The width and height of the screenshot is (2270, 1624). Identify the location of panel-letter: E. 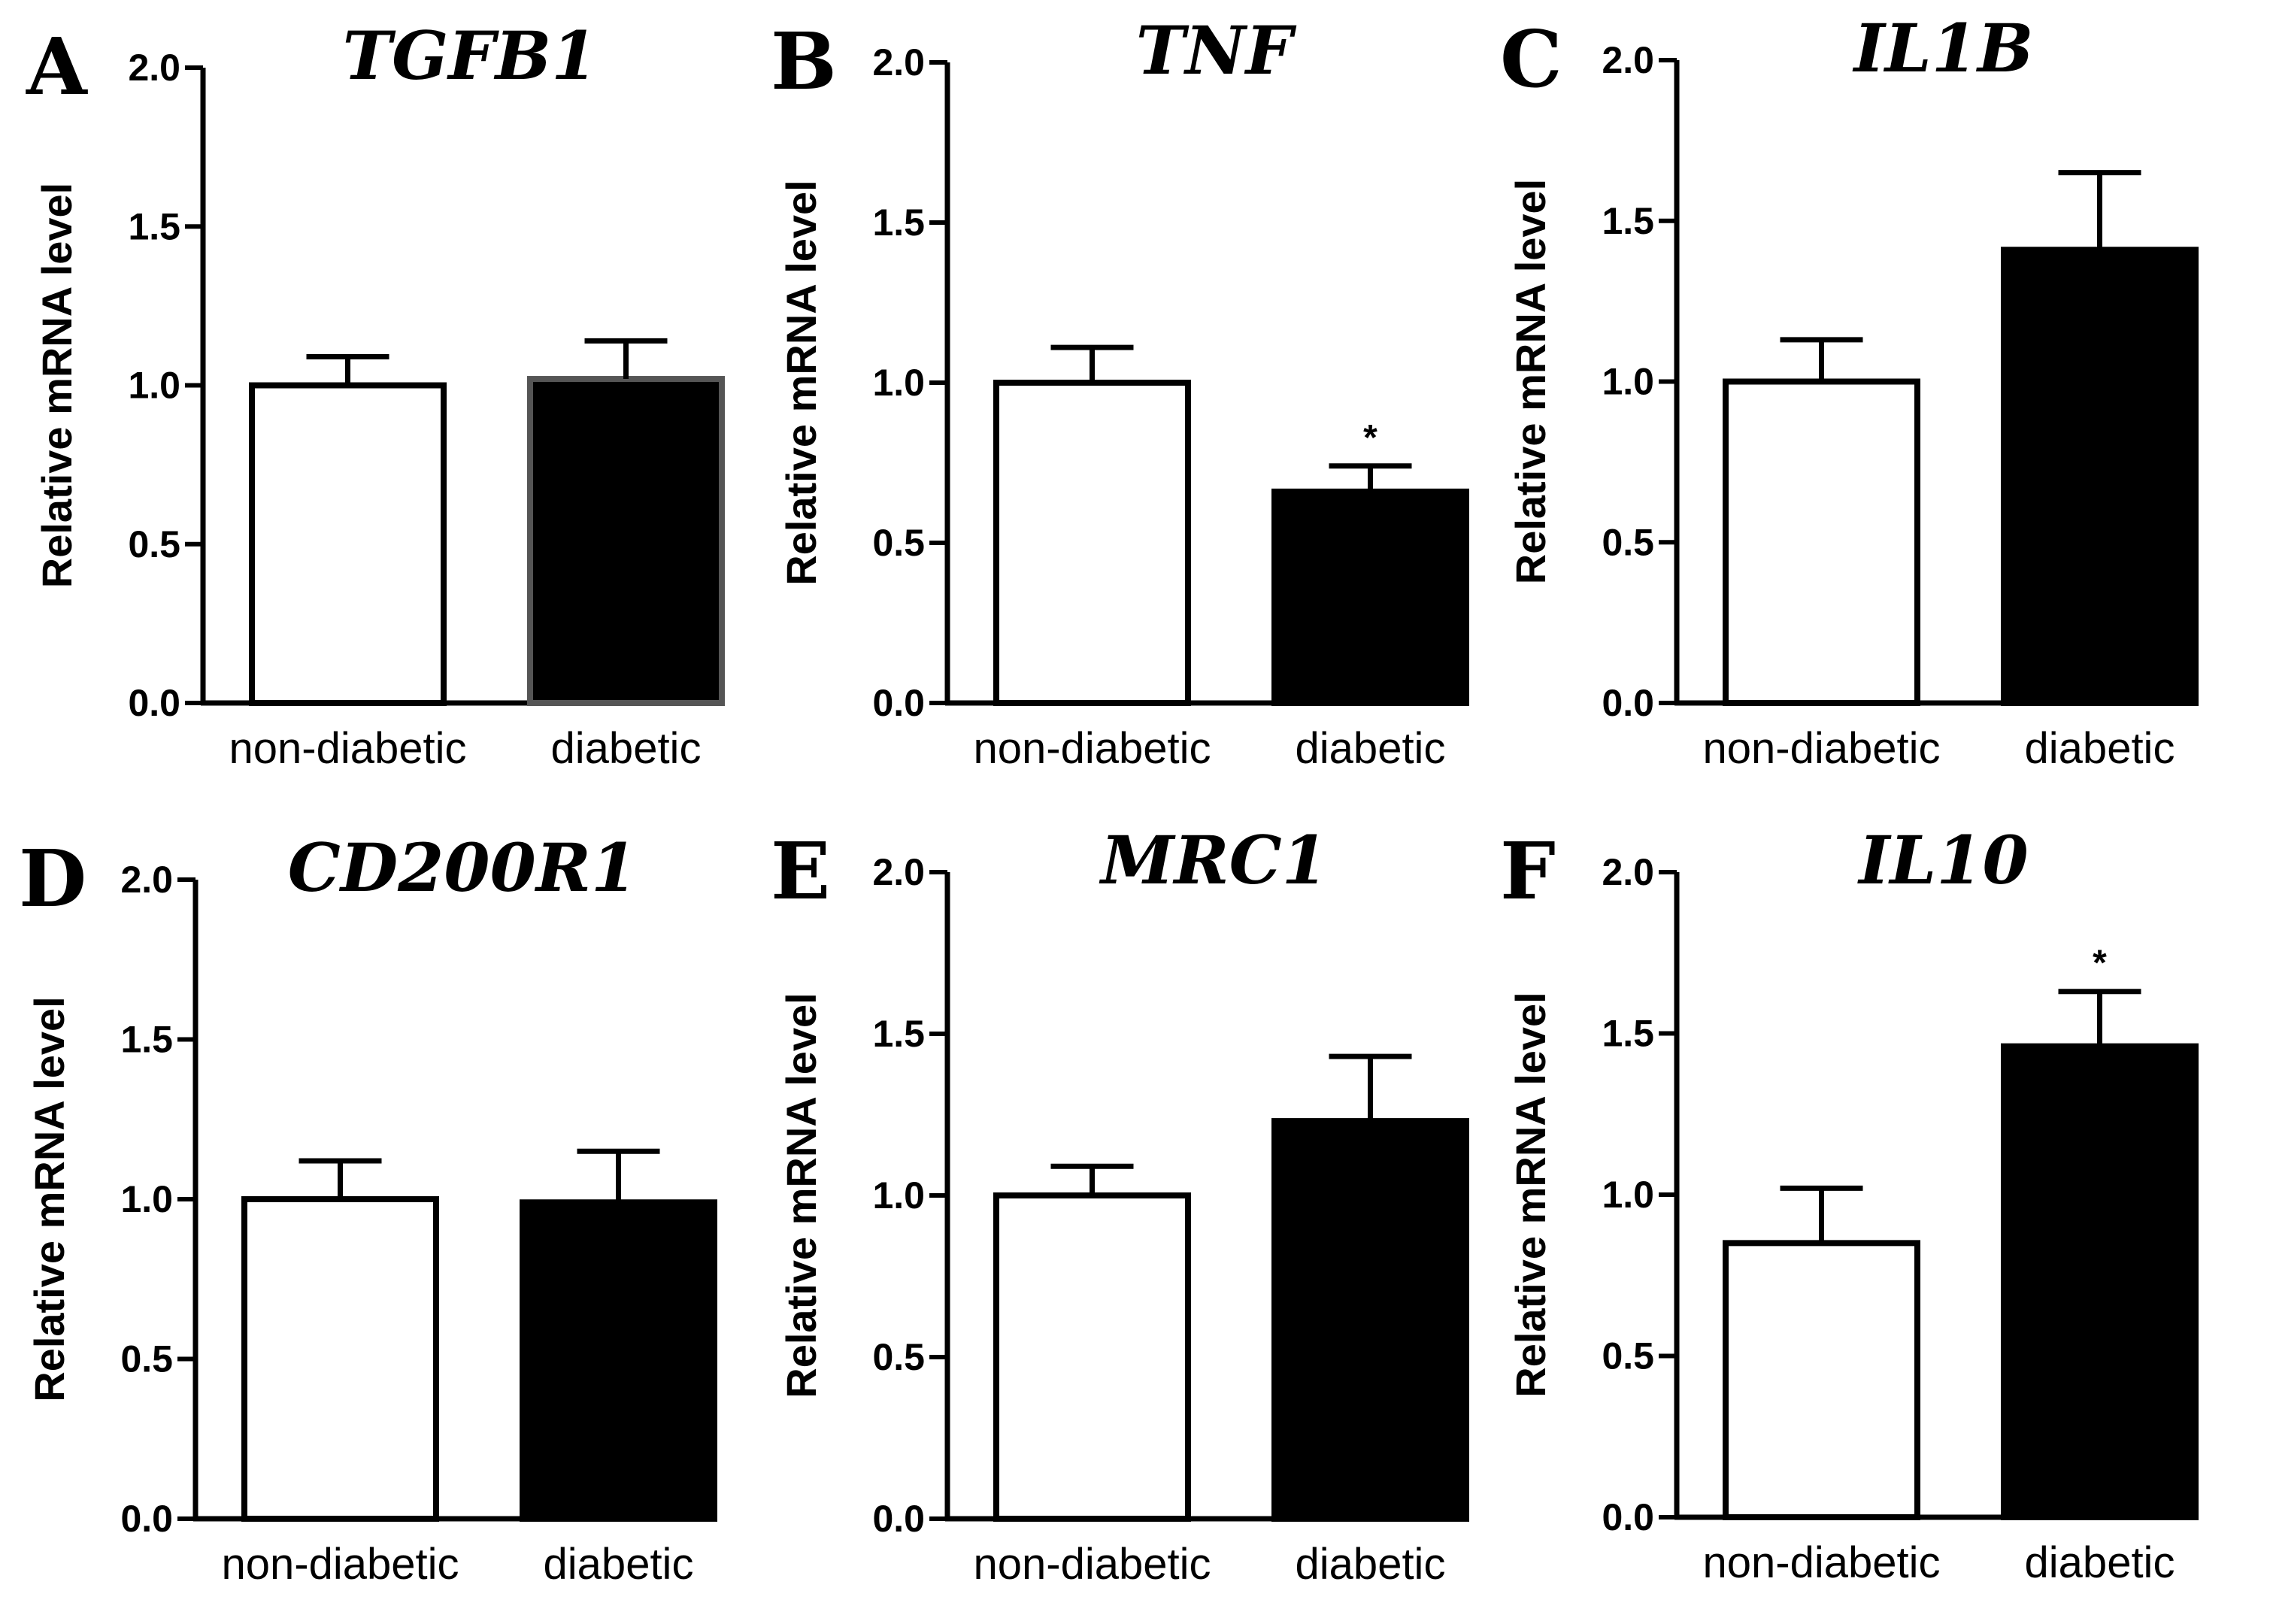
(800, 871).